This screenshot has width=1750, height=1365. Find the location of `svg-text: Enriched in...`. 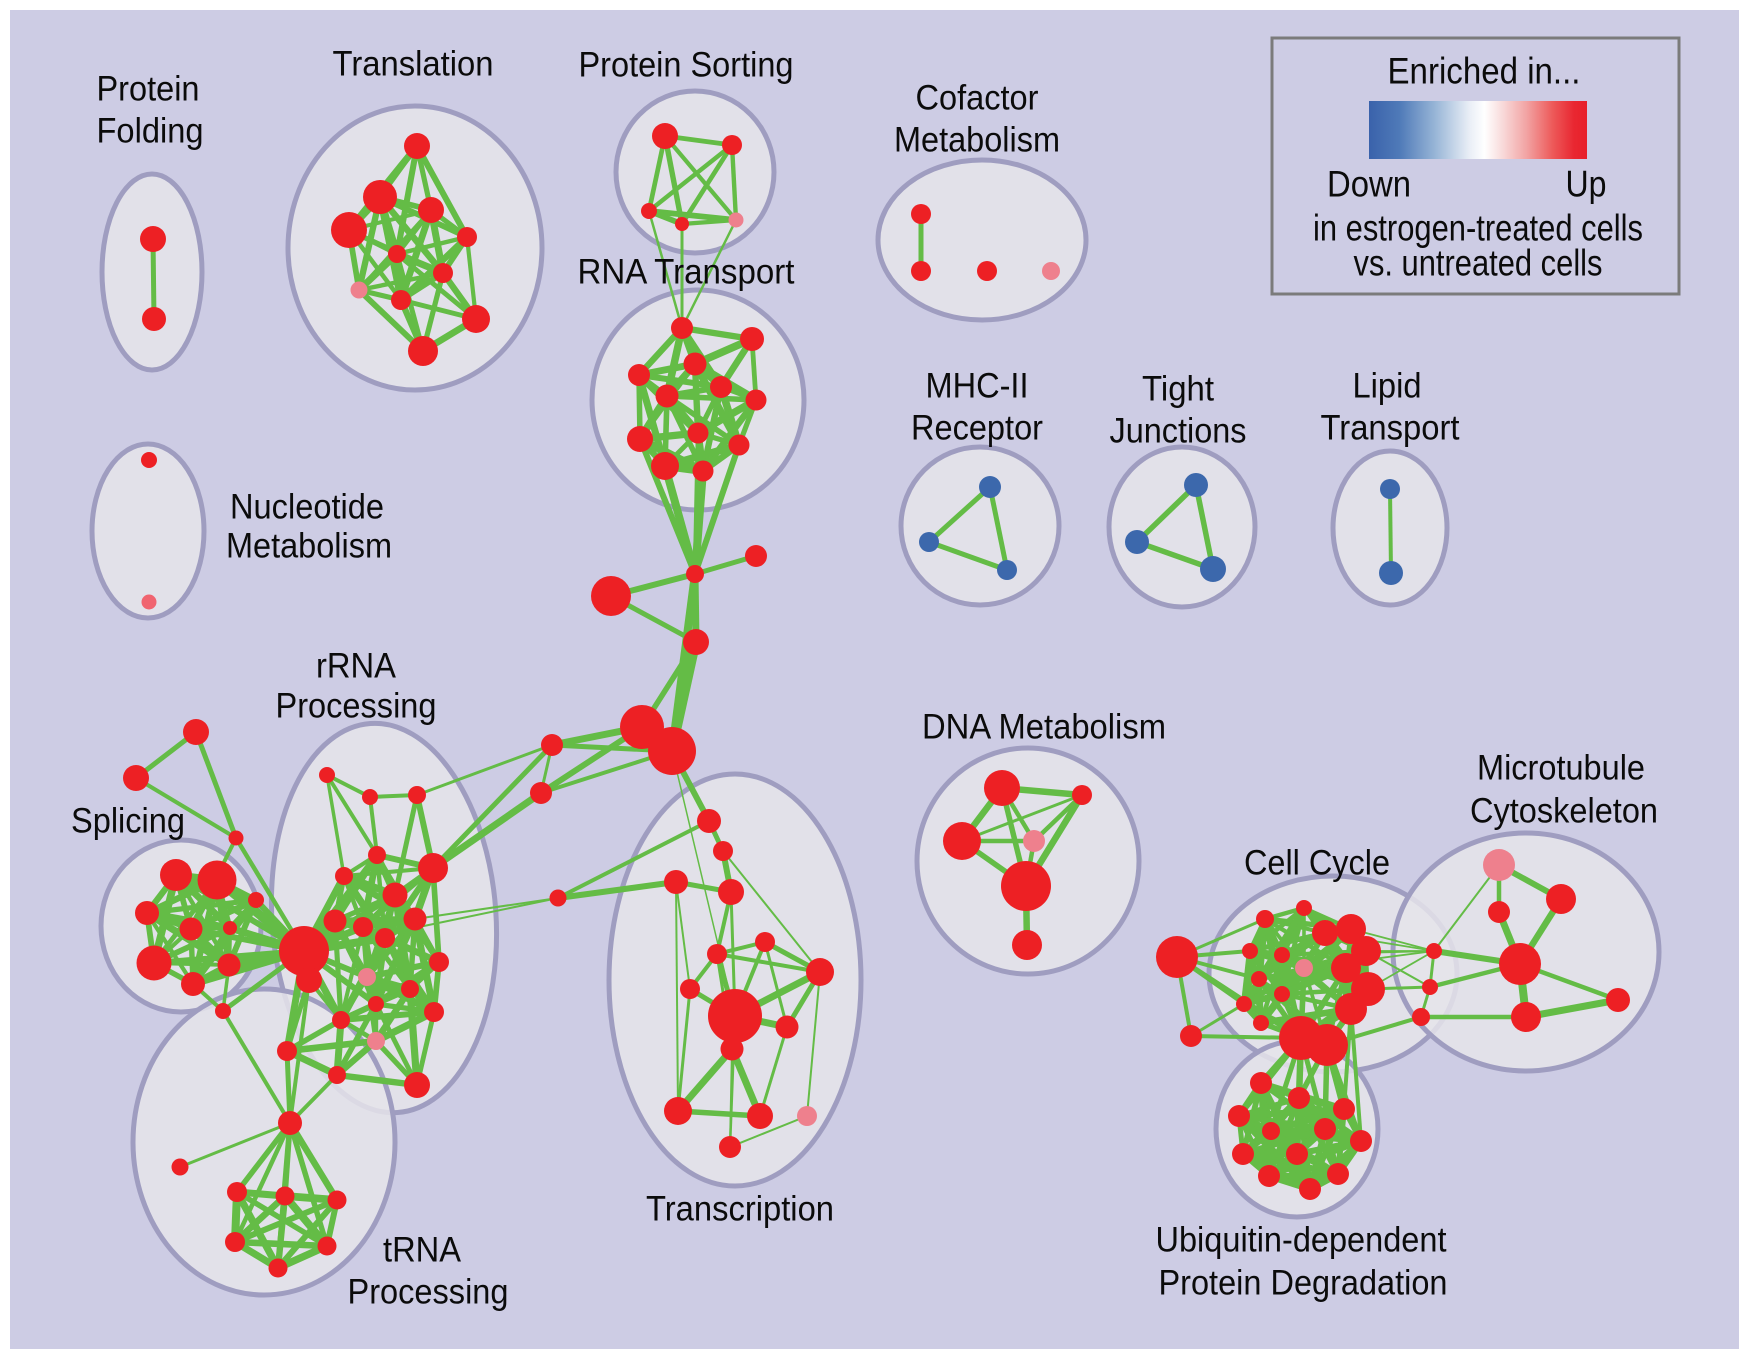

svg-text: Enriched in... is located at coordinates (1484, 71).